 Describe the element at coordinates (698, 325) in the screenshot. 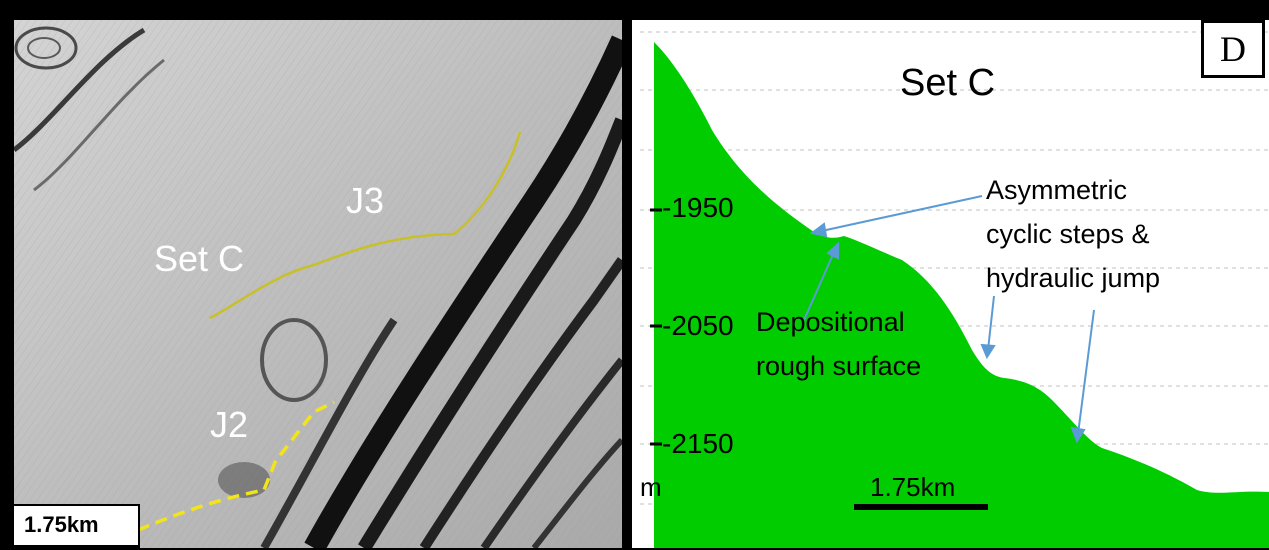

I see `depth-tick-2050: -2050` at that location.